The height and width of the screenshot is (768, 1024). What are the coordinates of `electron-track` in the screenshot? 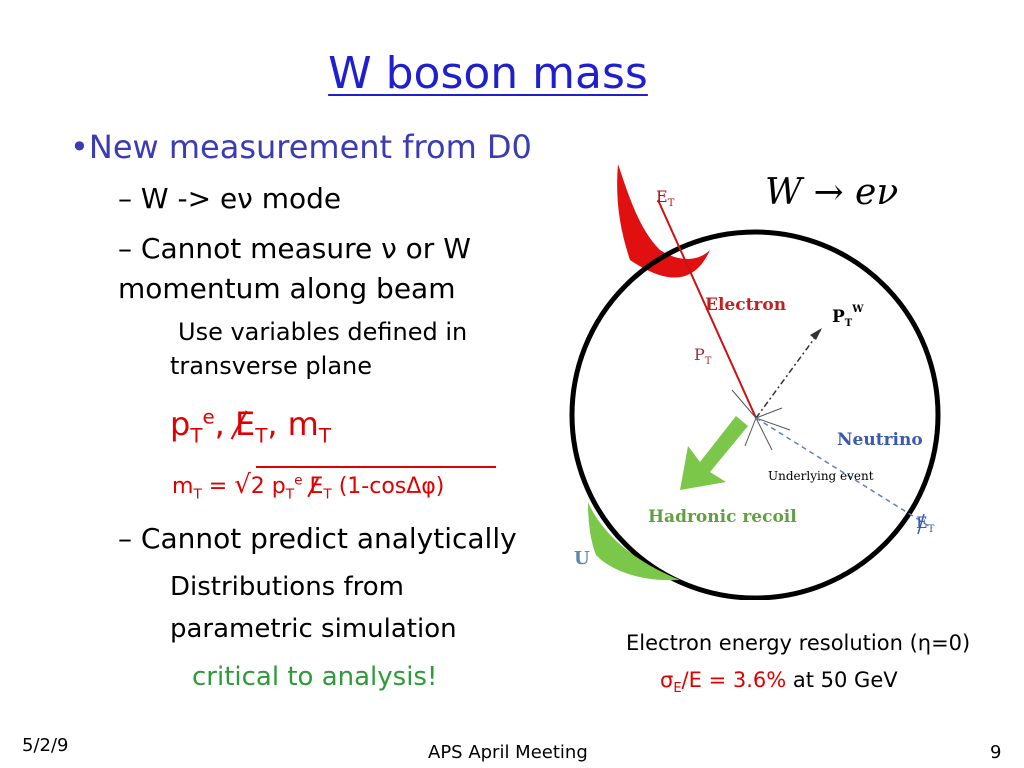 It's located at (707, 309).